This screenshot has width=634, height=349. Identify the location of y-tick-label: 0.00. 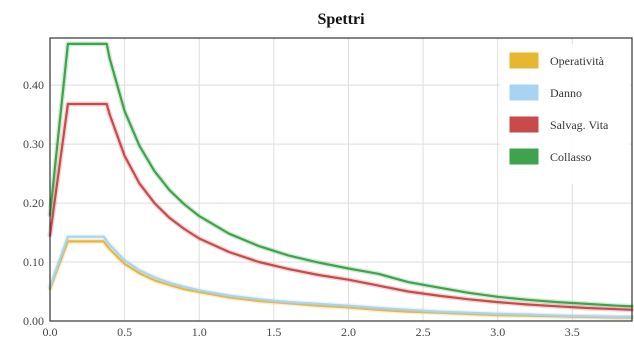
(33, 321).